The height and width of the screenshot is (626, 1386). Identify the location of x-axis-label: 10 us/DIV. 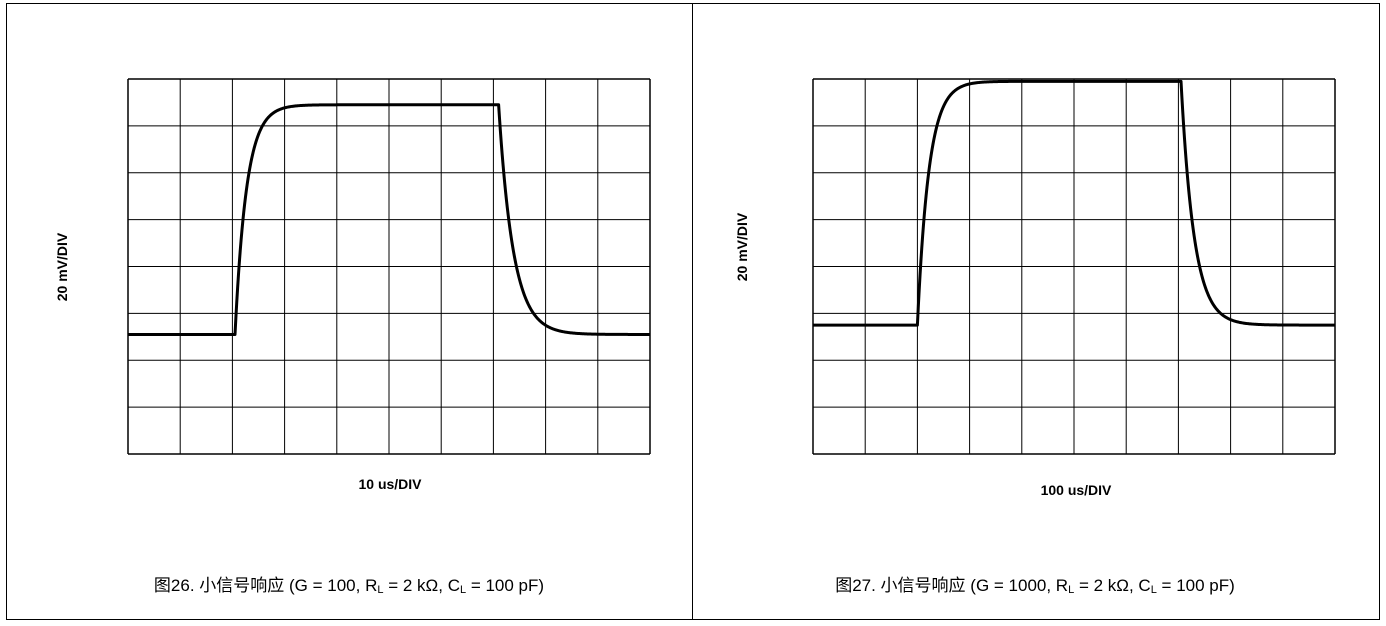
(390, 484).